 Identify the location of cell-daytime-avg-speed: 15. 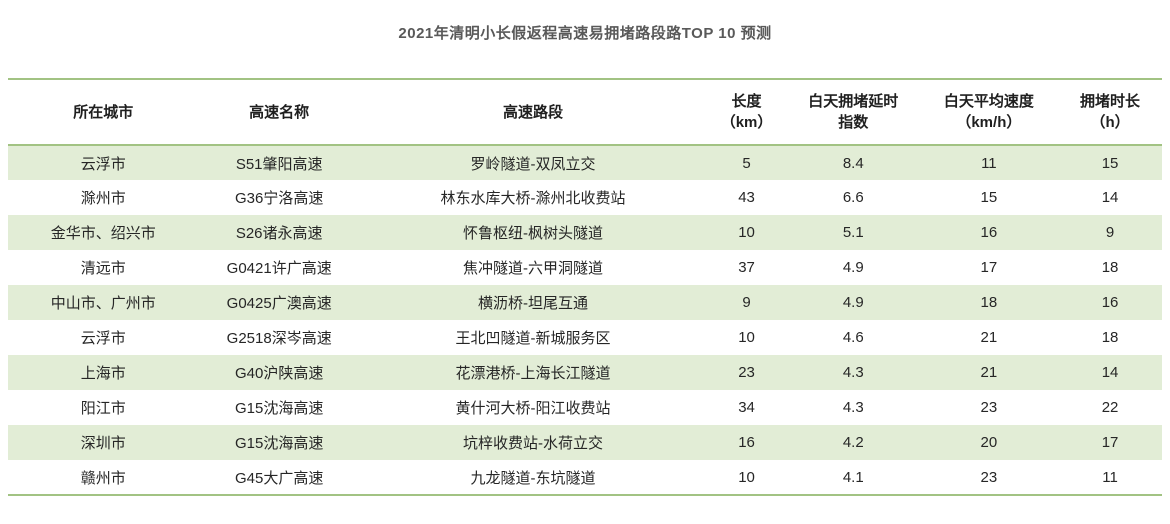
(989, 197).